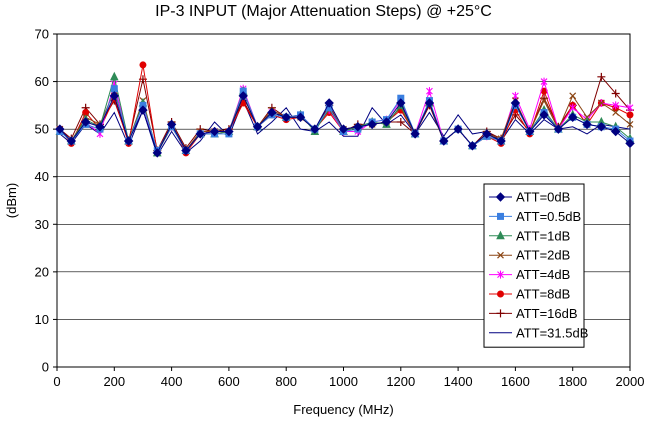 This screenshot has height=426, width=647. Describe the element at coordinates (534, 265) in the screenshot. I see `legend-box` at that location.